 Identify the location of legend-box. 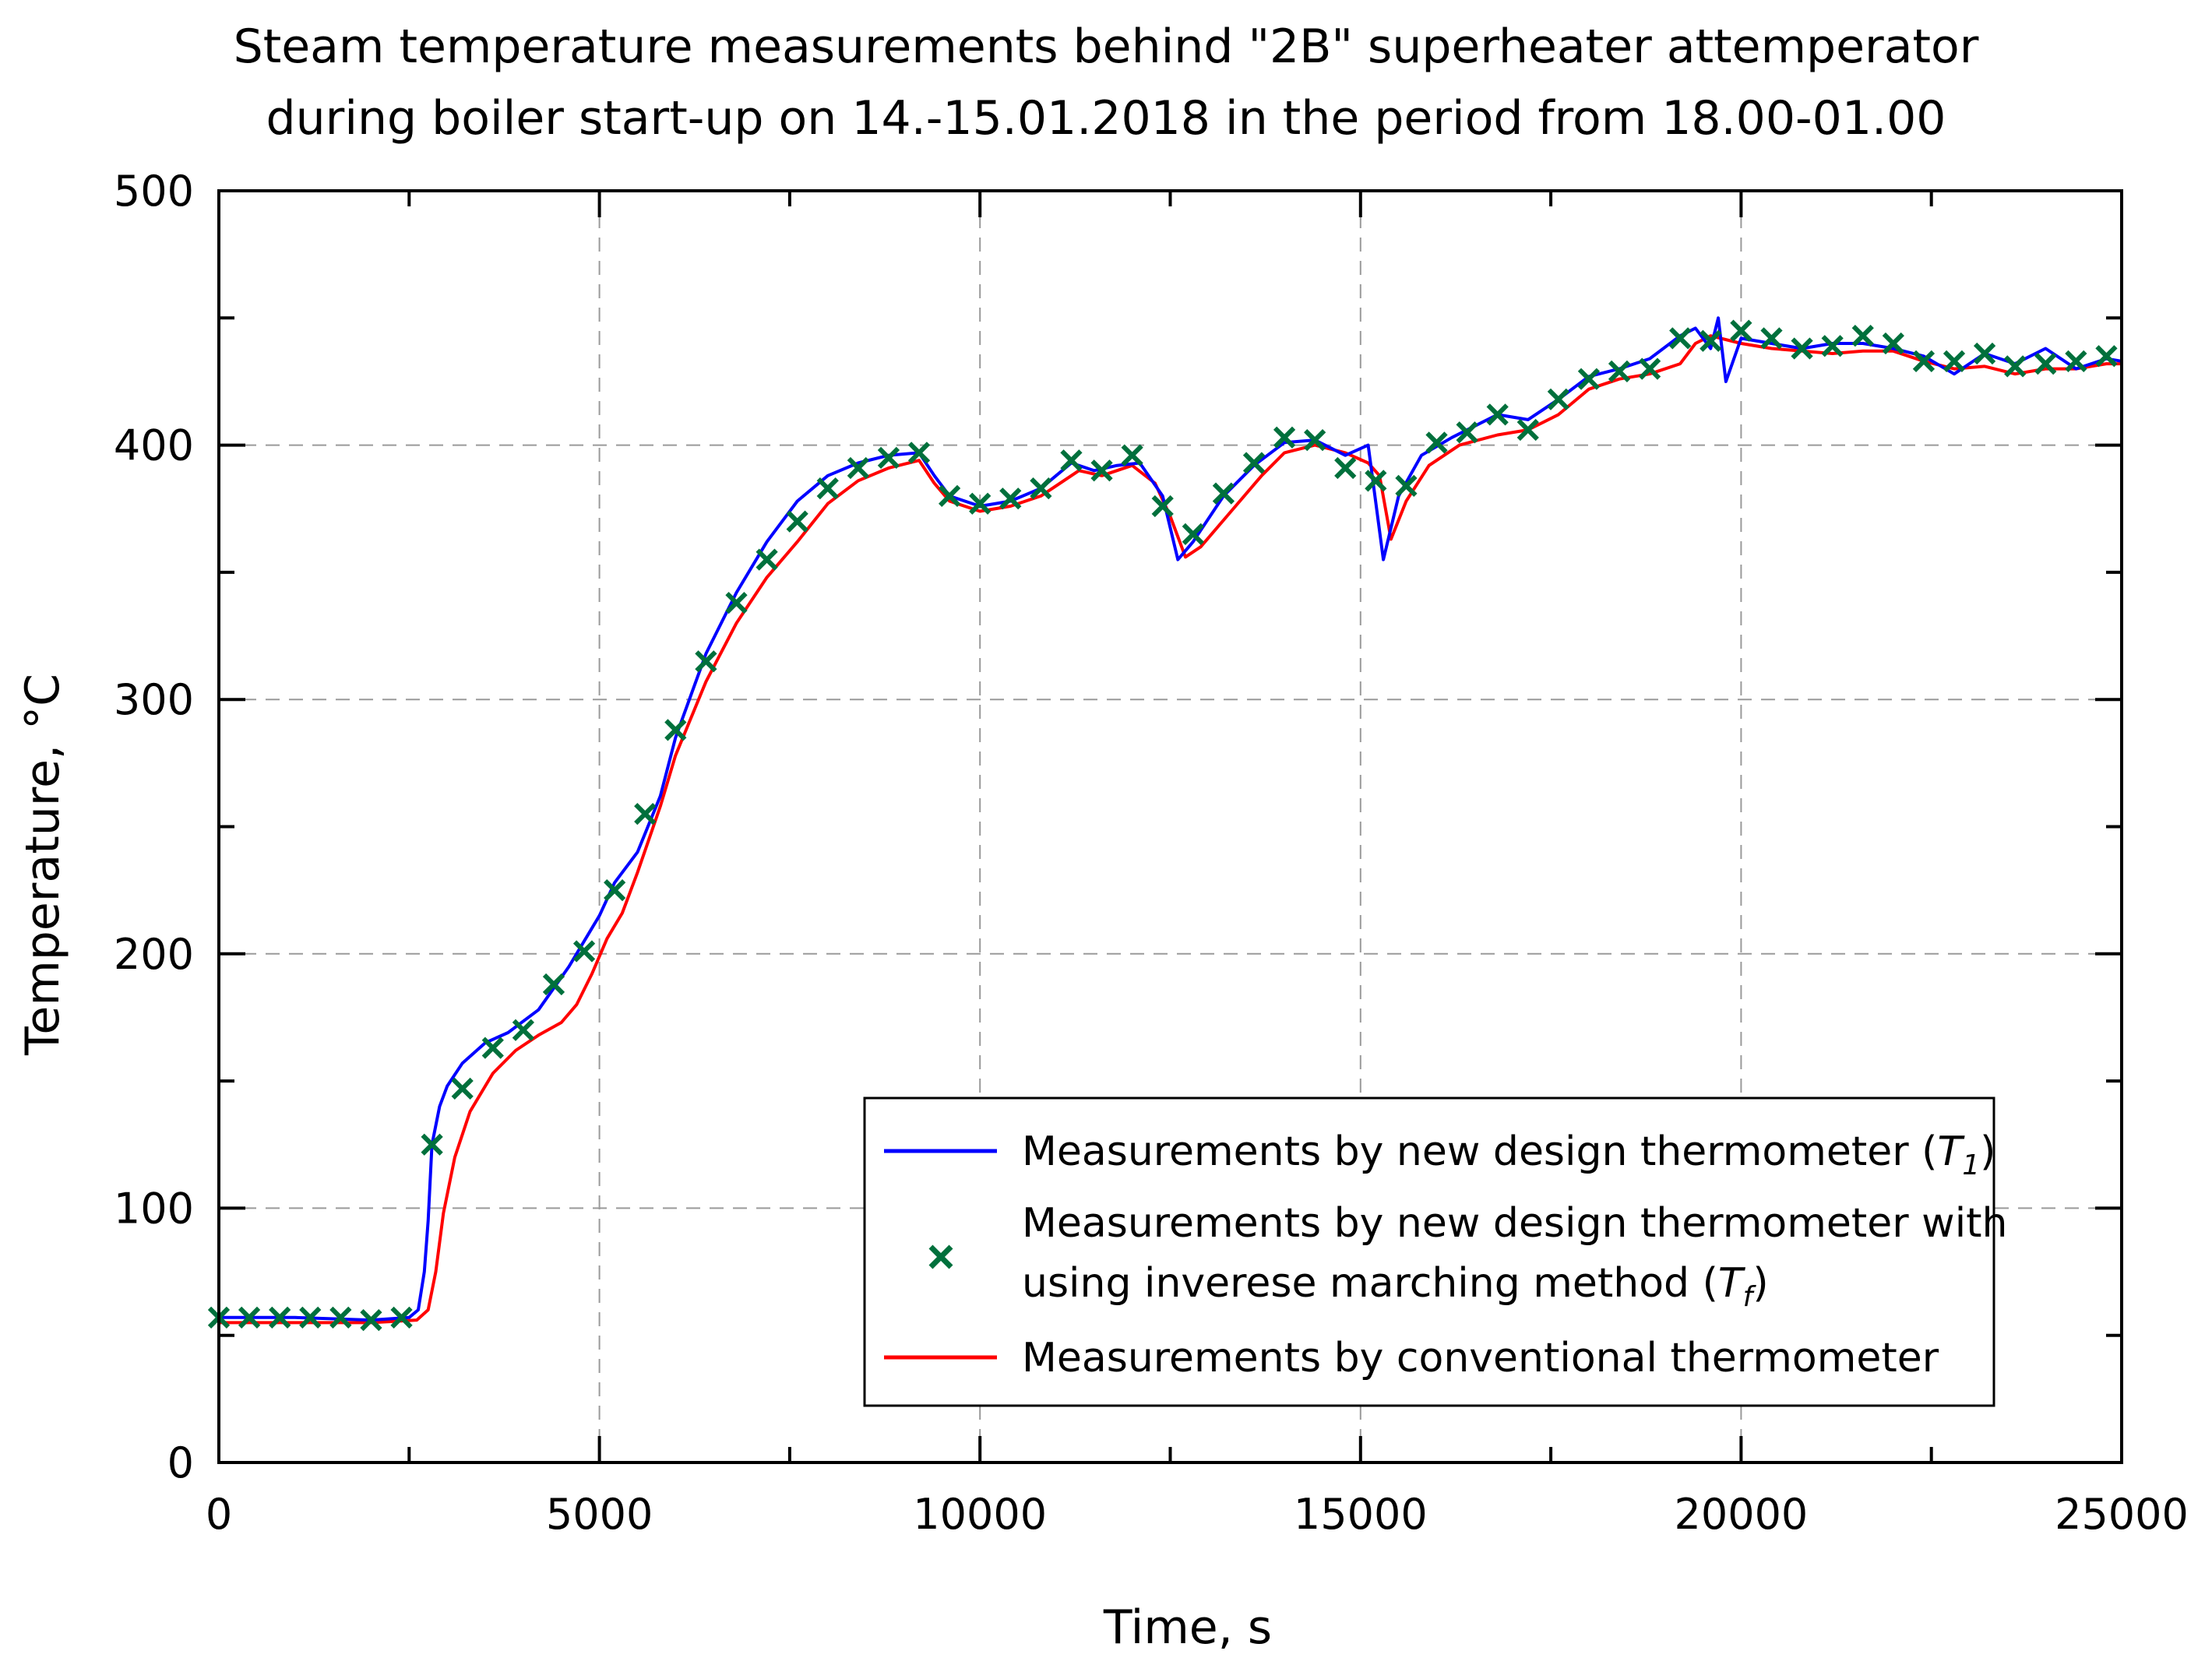
(1429, 1251).